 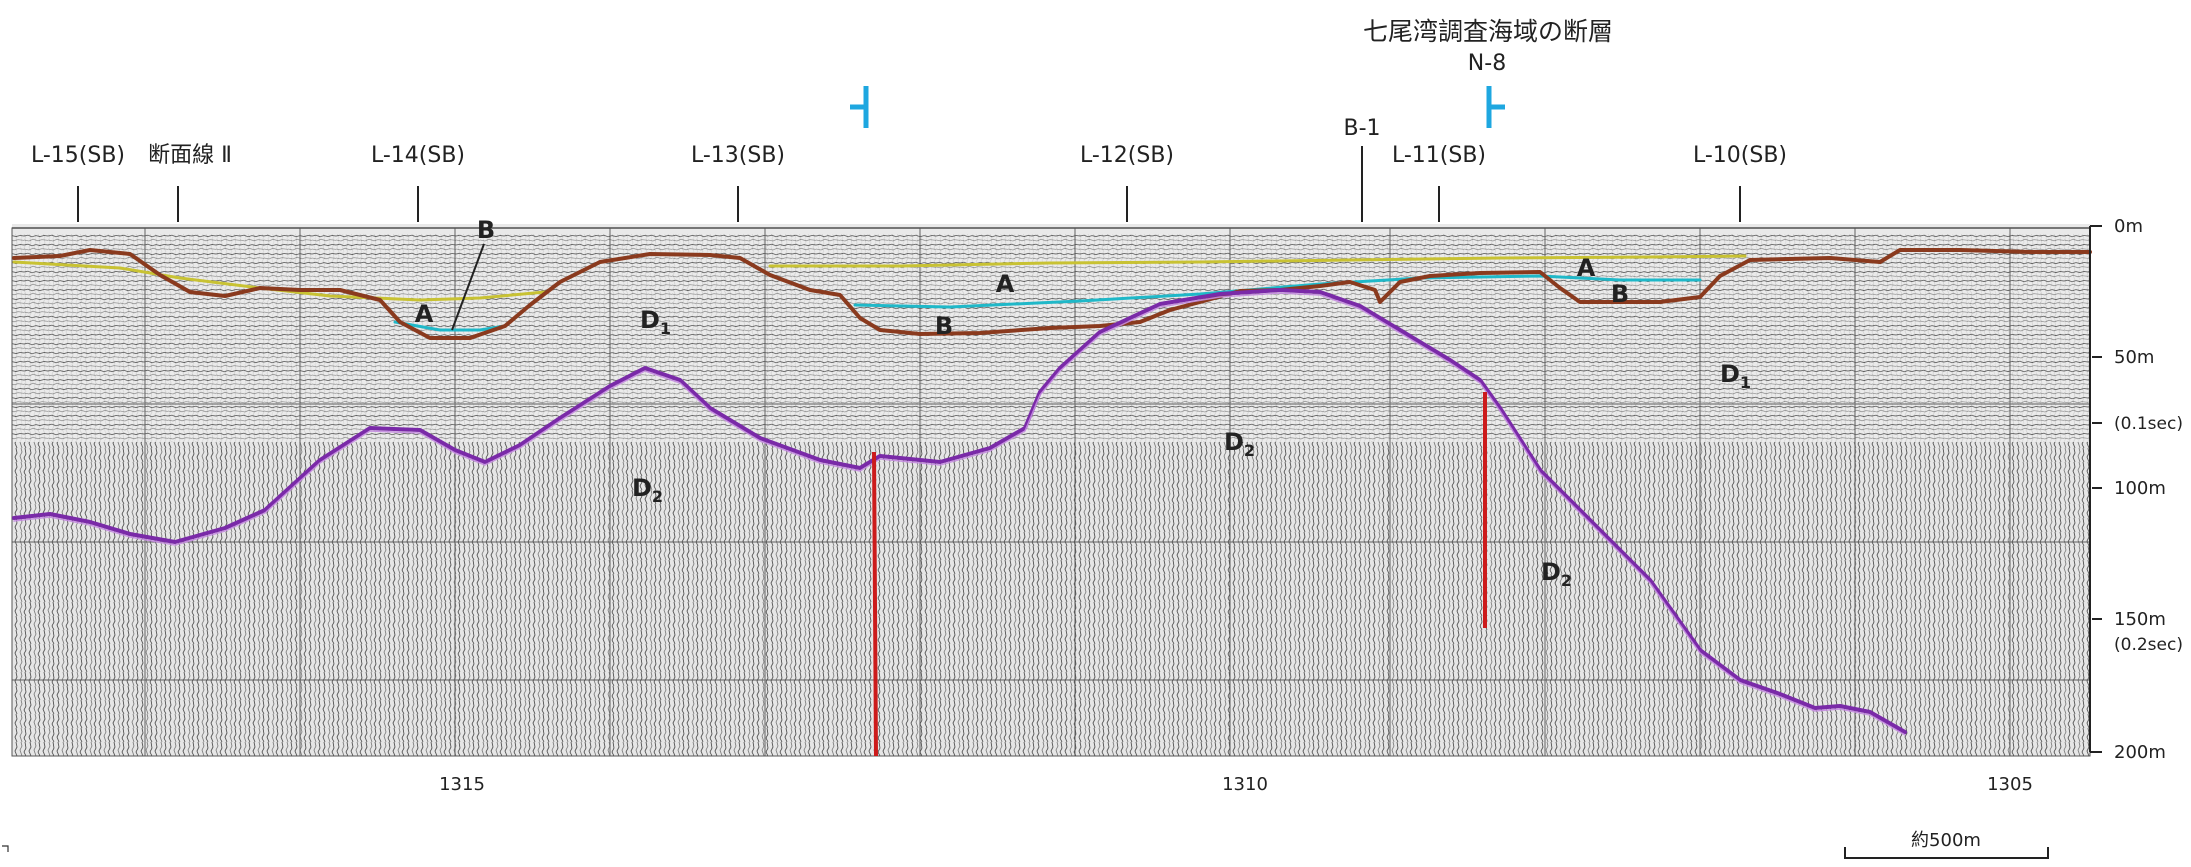 I want to click on horizon-base-brown, so click(x=1052, y=294).